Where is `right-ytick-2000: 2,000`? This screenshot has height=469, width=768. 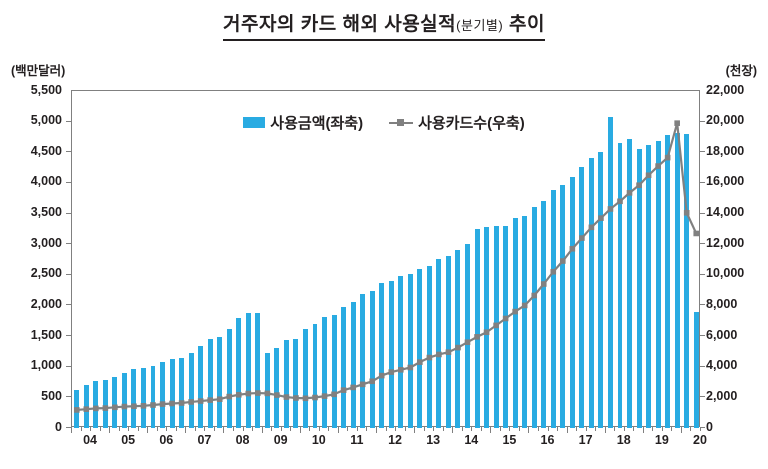 right-ytick-2000: 2,000 is located at coordinates (722, 395).